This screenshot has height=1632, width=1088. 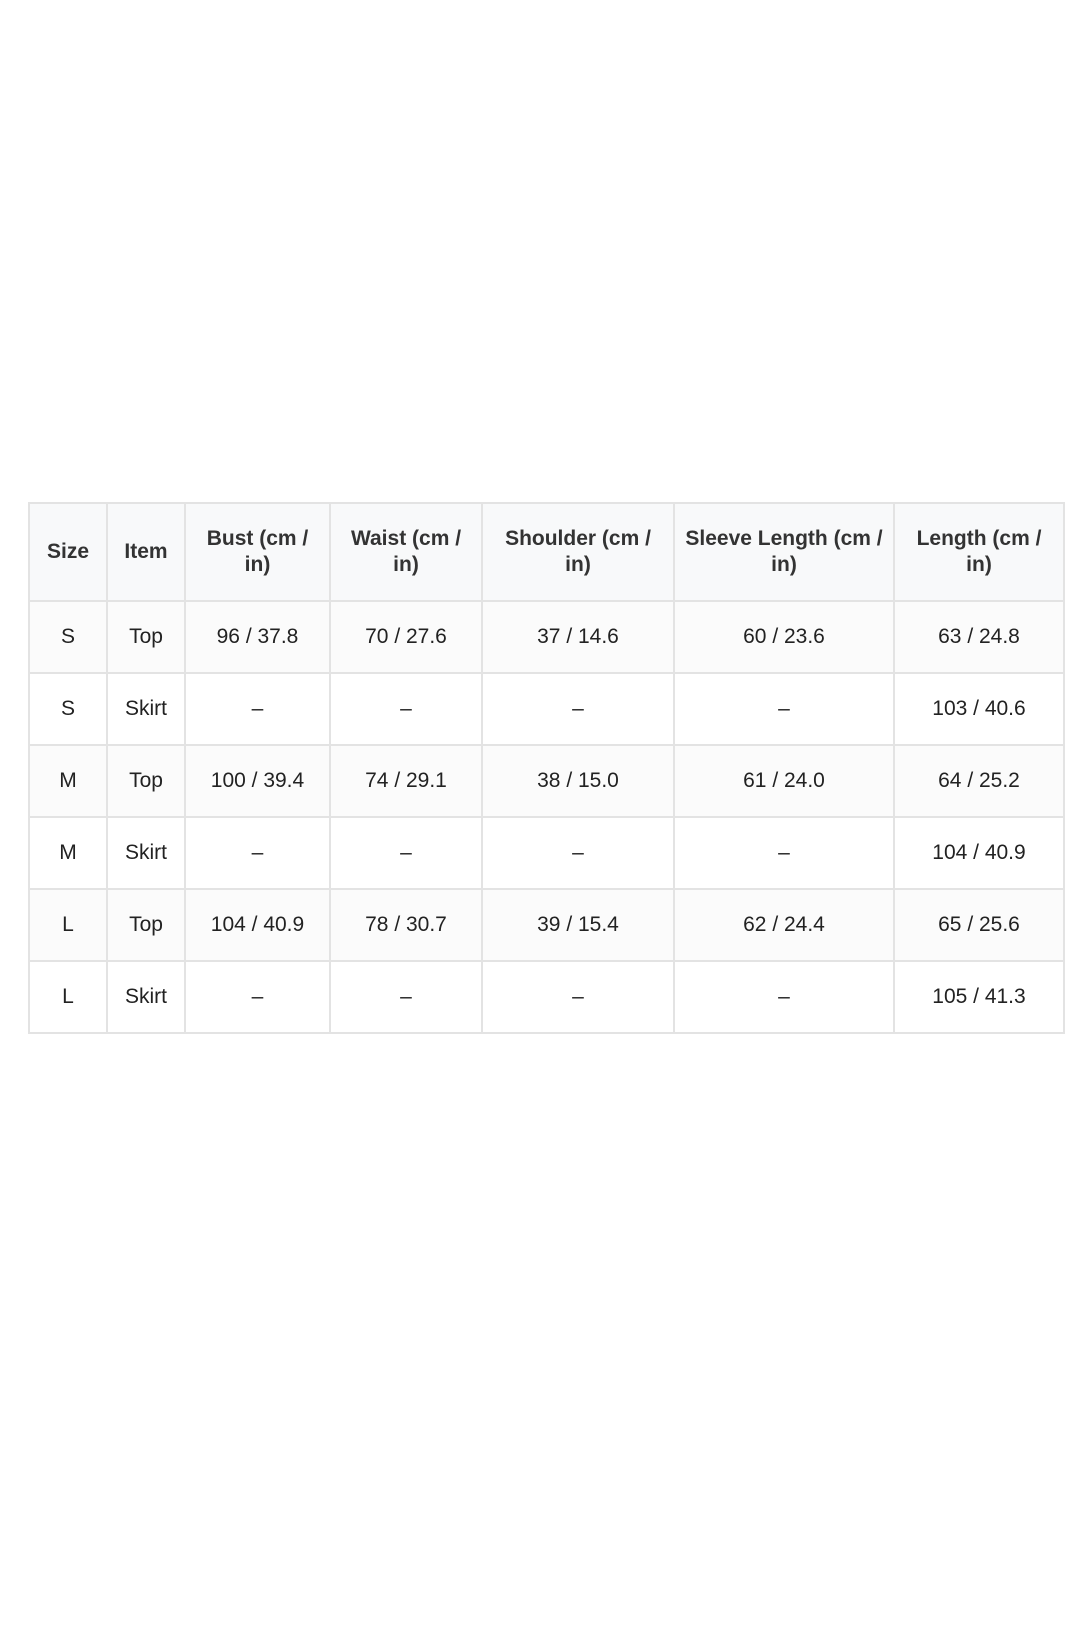 What do you see at coordinates (578, 781) in the screenshot?
I see `cell-shoulder: 38 / 15.0` at bounding box center [578, 781].